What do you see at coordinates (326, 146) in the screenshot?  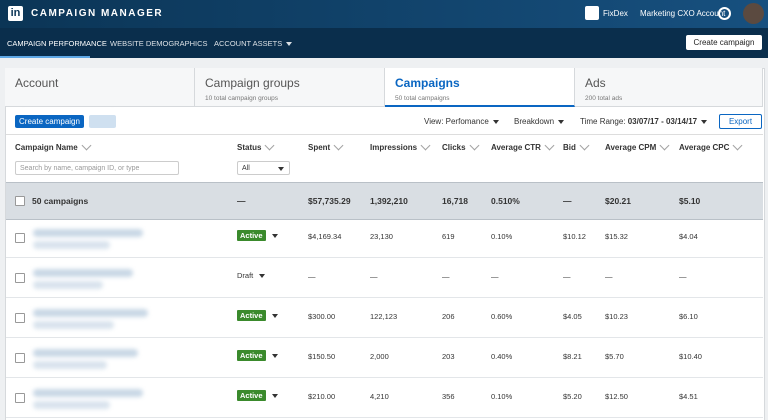 I see `column-header: Spent` at bounding box center [326, 146].